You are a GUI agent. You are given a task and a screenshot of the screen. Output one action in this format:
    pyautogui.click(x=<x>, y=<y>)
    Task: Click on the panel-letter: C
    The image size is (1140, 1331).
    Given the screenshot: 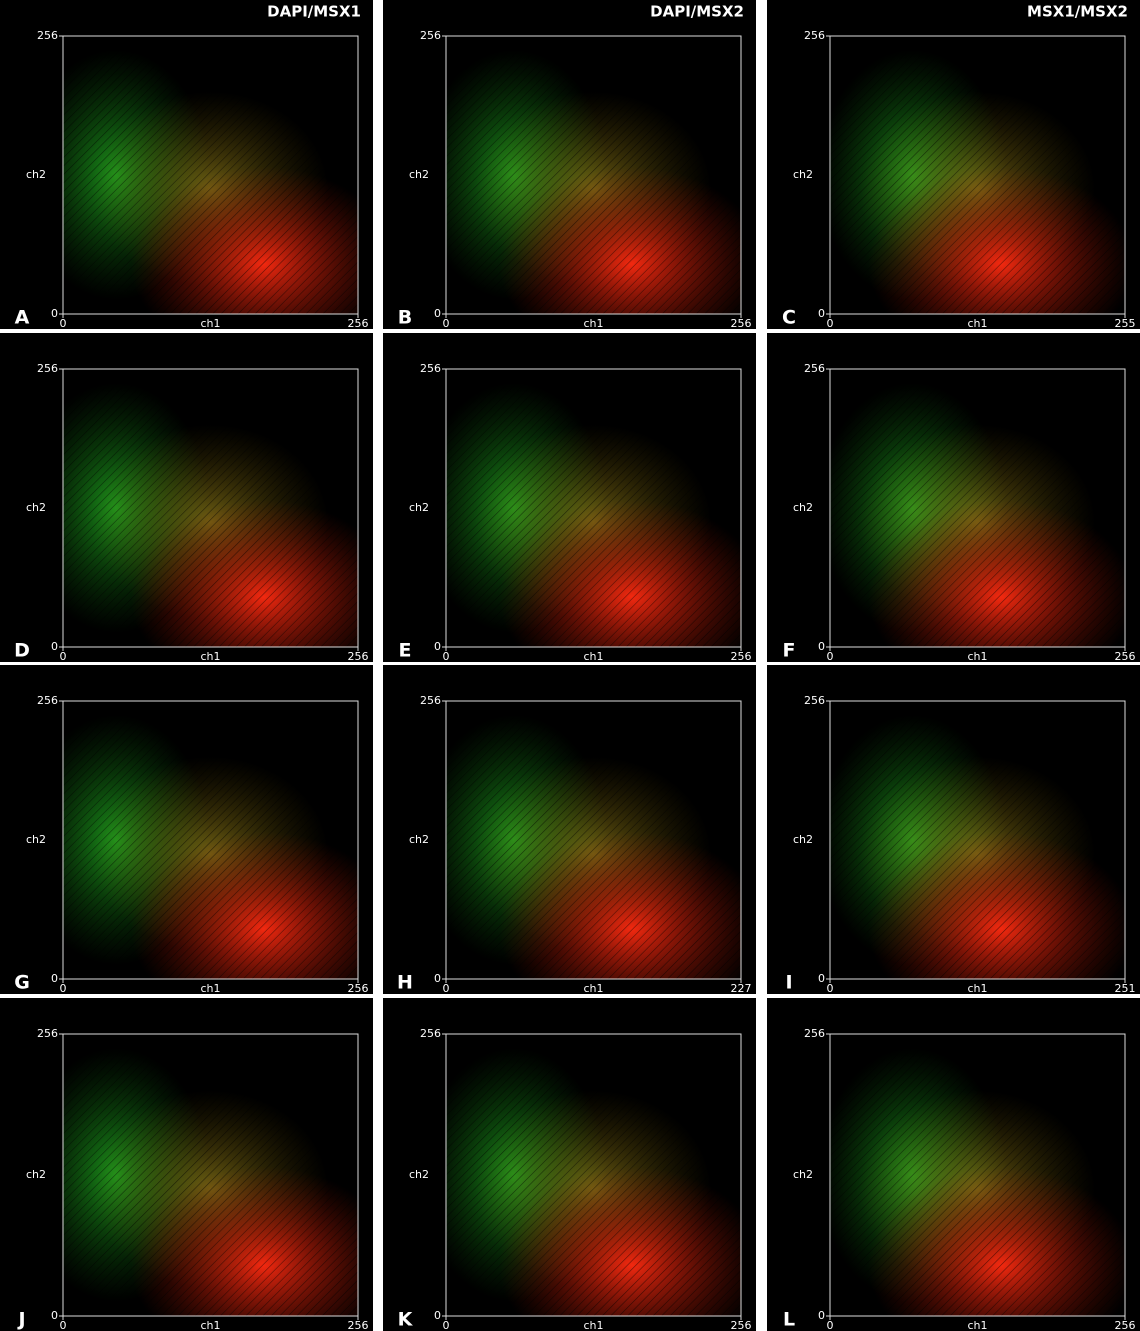 What is the action you would take?
    pyautogui.click(x=789, y=318)
    